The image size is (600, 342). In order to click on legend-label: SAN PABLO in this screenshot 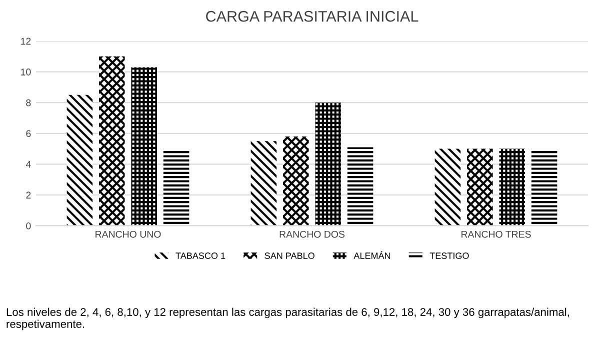, I will do `click(289, 255)`.